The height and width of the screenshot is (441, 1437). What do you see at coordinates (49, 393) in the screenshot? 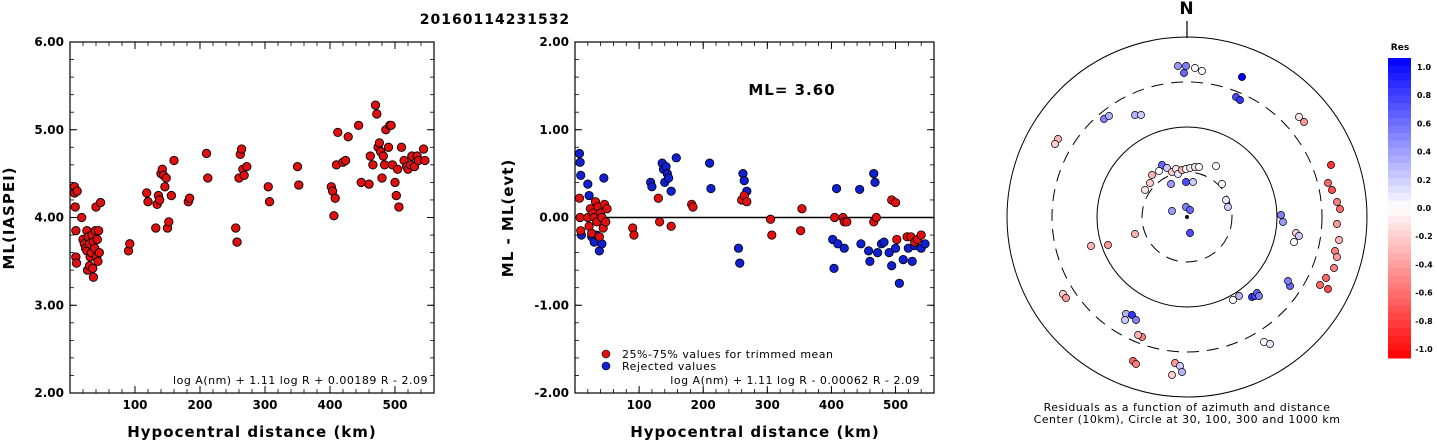
I see `y-tick-label: 2.00` at bounding box center [49, 393].